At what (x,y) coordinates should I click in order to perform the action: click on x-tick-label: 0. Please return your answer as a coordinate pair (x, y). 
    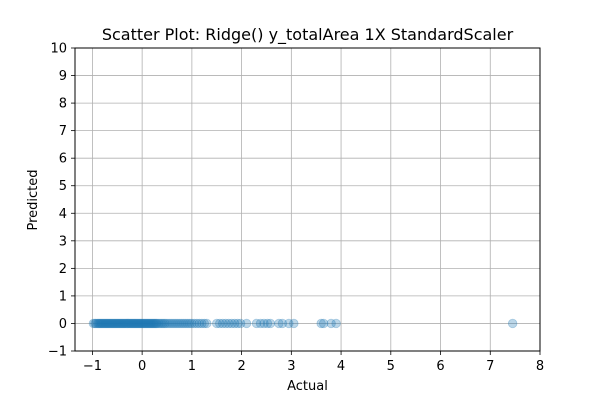
    Looking at the image, I should click on (142, 366).